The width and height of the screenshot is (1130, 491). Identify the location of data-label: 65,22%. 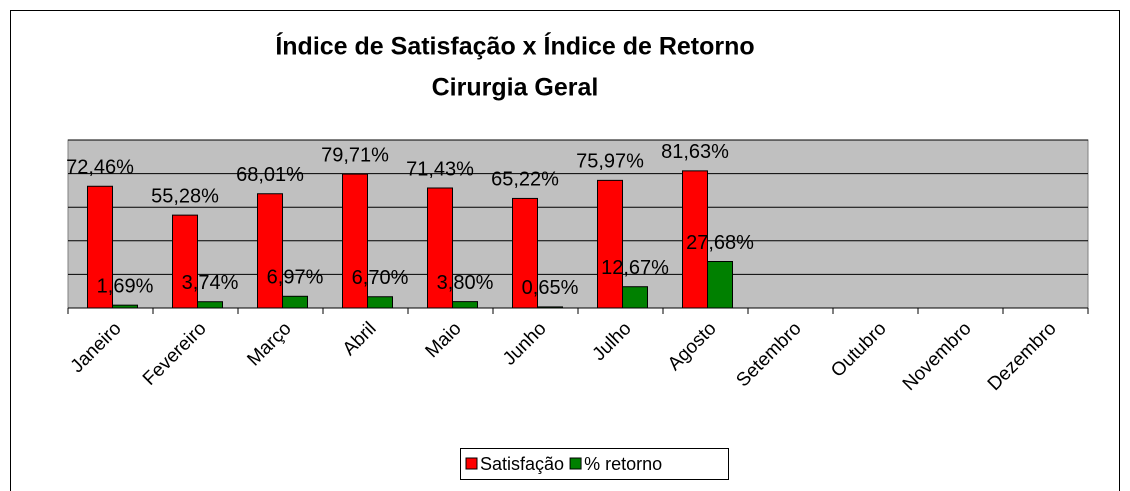
(525, 180).